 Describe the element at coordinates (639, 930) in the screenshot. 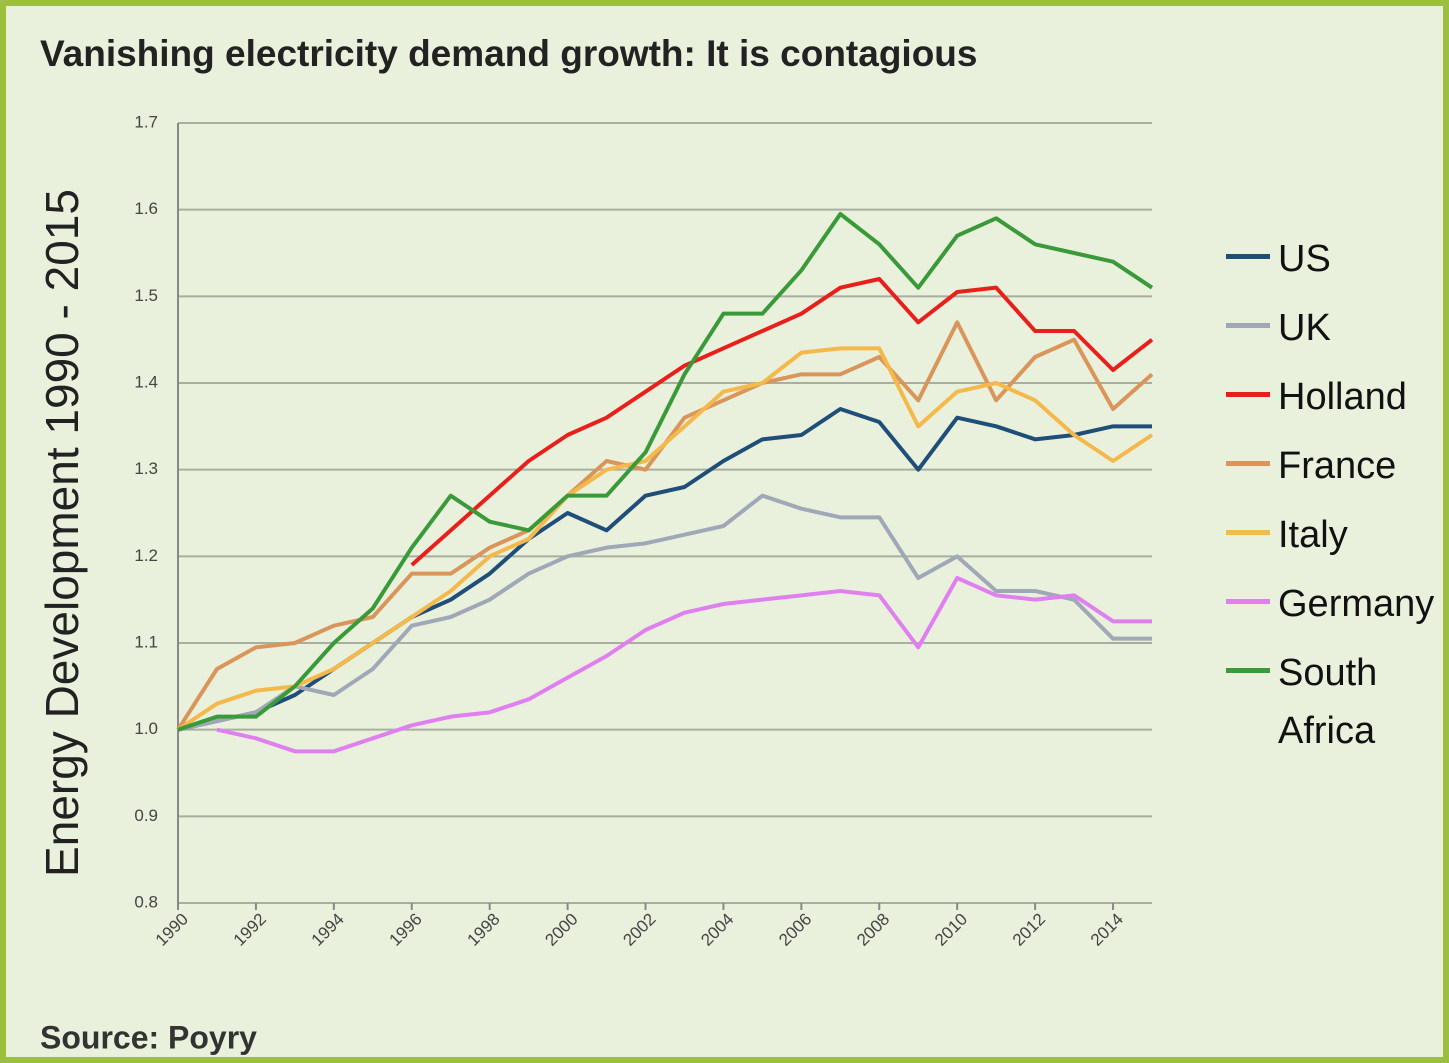

I see `x-tick-label: 2002` at that location.